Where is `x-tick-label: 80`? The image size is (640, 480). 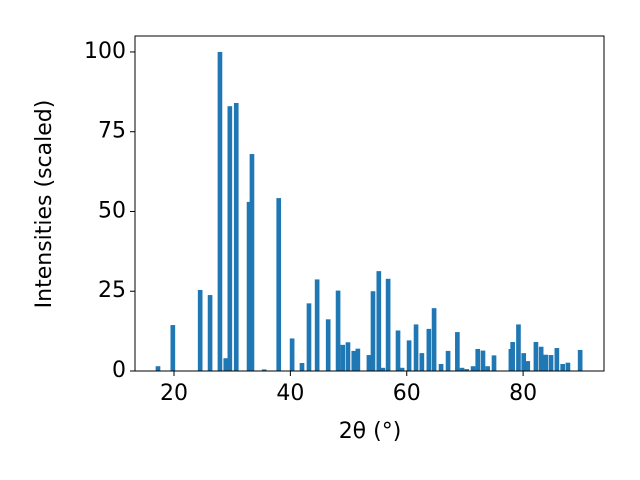
x-tick-label: 80 is located at coordinates (523, 393).